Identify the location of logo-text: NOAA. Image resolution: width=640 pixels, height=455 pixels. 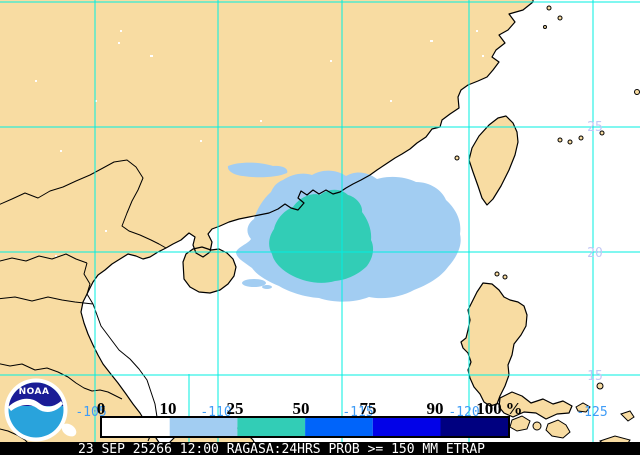
(34, 392).